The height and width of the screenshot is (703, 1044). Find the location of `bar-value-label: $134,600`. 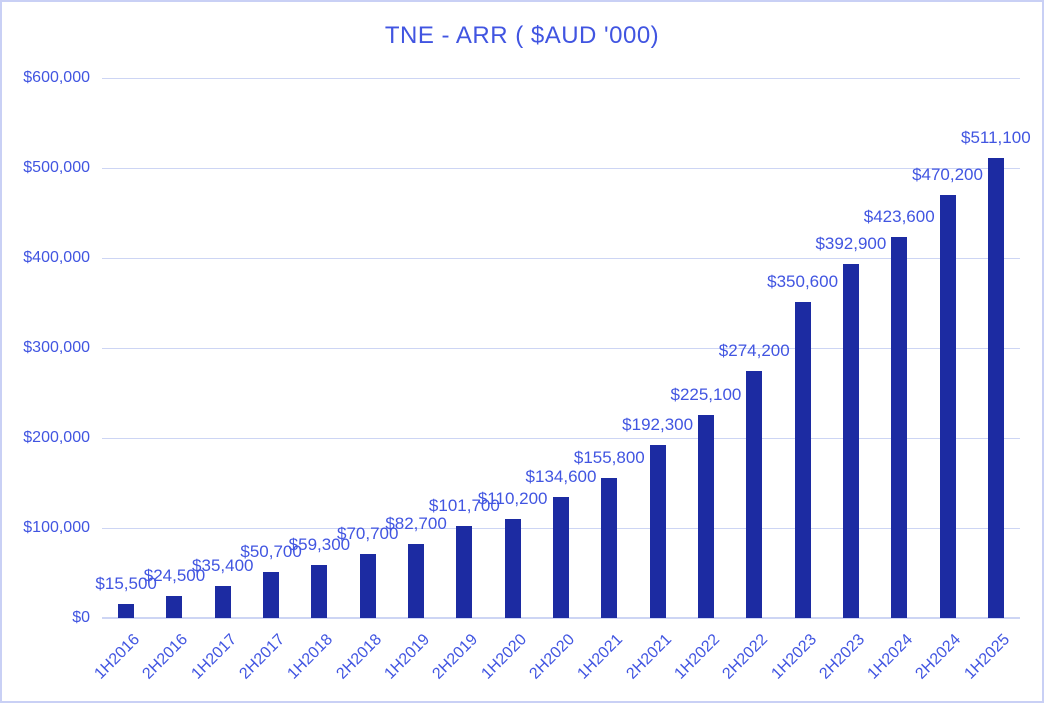

bar-value-label: $134,600 is located at coordinates (561, 476).